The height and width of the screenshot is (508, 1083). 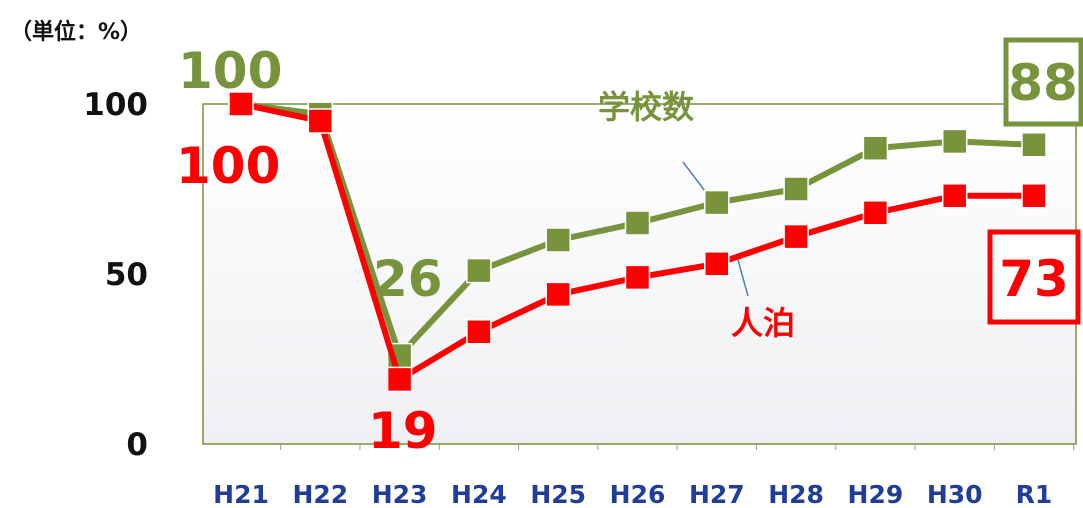 What do you see at coordinates (743, 278) in the screenshot?
I see `series-label-leader-stay` at bounding box center [743, 278].